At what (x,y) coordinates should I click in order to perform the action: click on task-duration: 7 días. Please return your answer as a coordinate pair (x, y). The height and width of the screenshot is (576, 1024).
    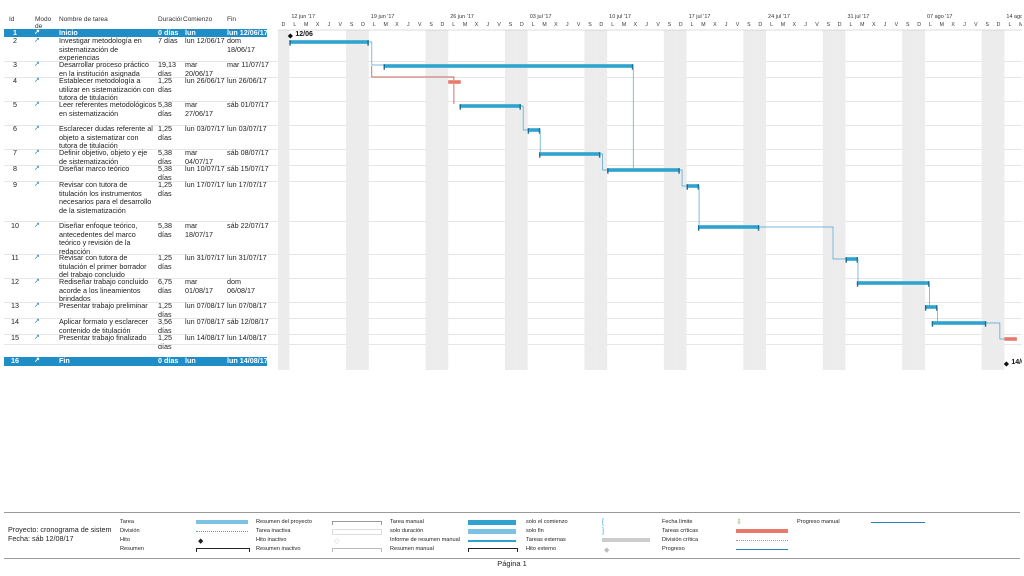
    Looking at the image, I should click on (168, 40).